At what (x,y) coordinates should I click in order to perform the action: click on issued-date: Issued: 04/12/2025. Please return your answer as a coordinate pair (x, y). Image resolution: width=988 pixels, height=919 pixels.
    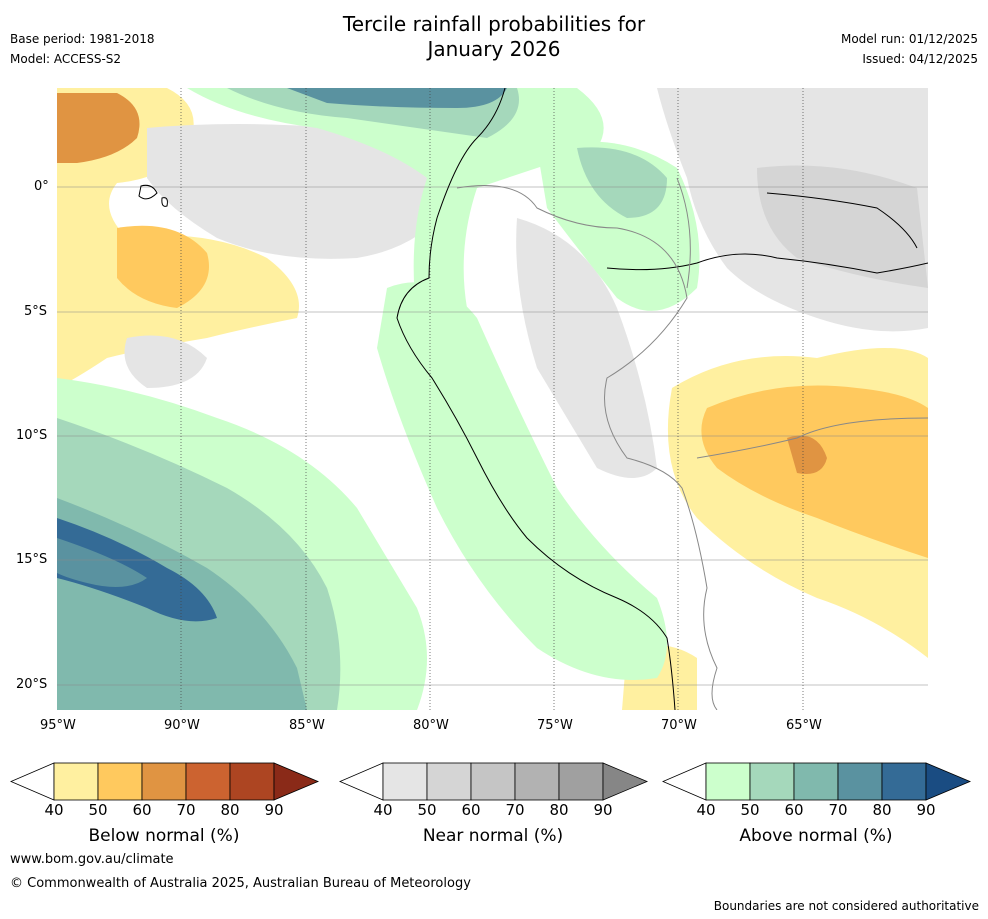
    Looking at the image, I should click on (920, 59).